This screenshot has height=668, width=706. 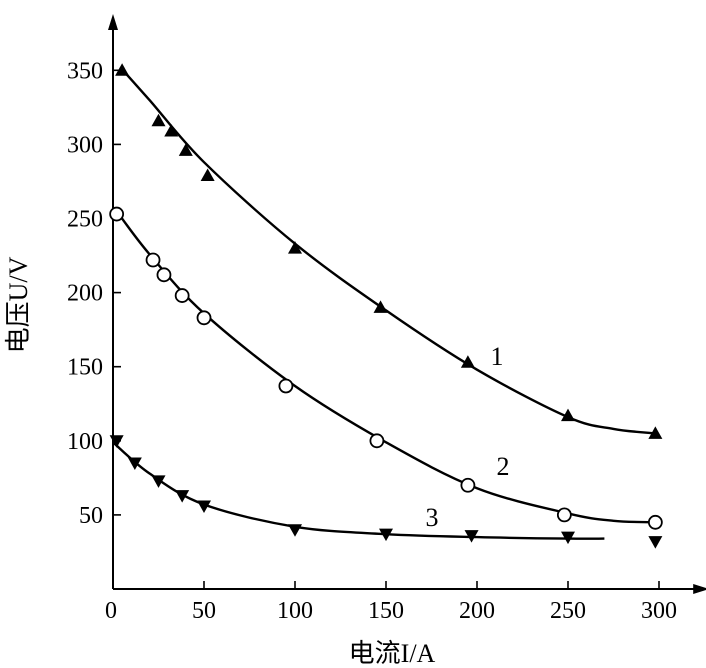 I want to click on y-tick-label: 150, so click(x=85, y=368).